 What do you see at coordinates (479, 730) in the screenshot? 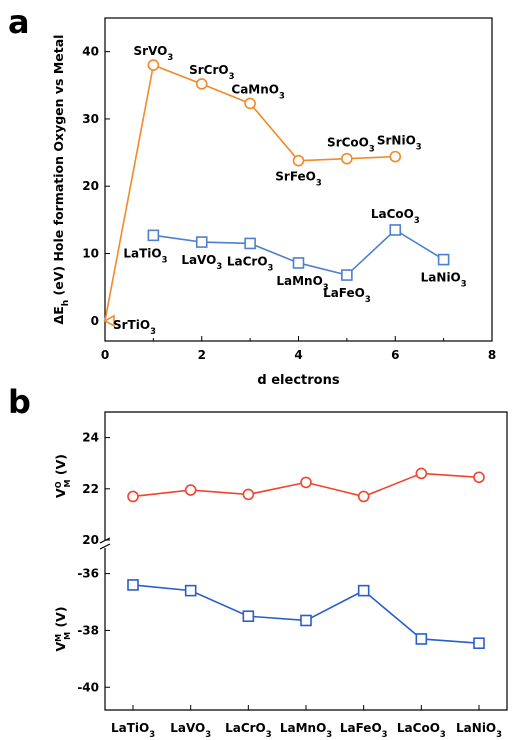
I see `x-tick-label-b: LaNiO3` at bounding box center [479, 730].